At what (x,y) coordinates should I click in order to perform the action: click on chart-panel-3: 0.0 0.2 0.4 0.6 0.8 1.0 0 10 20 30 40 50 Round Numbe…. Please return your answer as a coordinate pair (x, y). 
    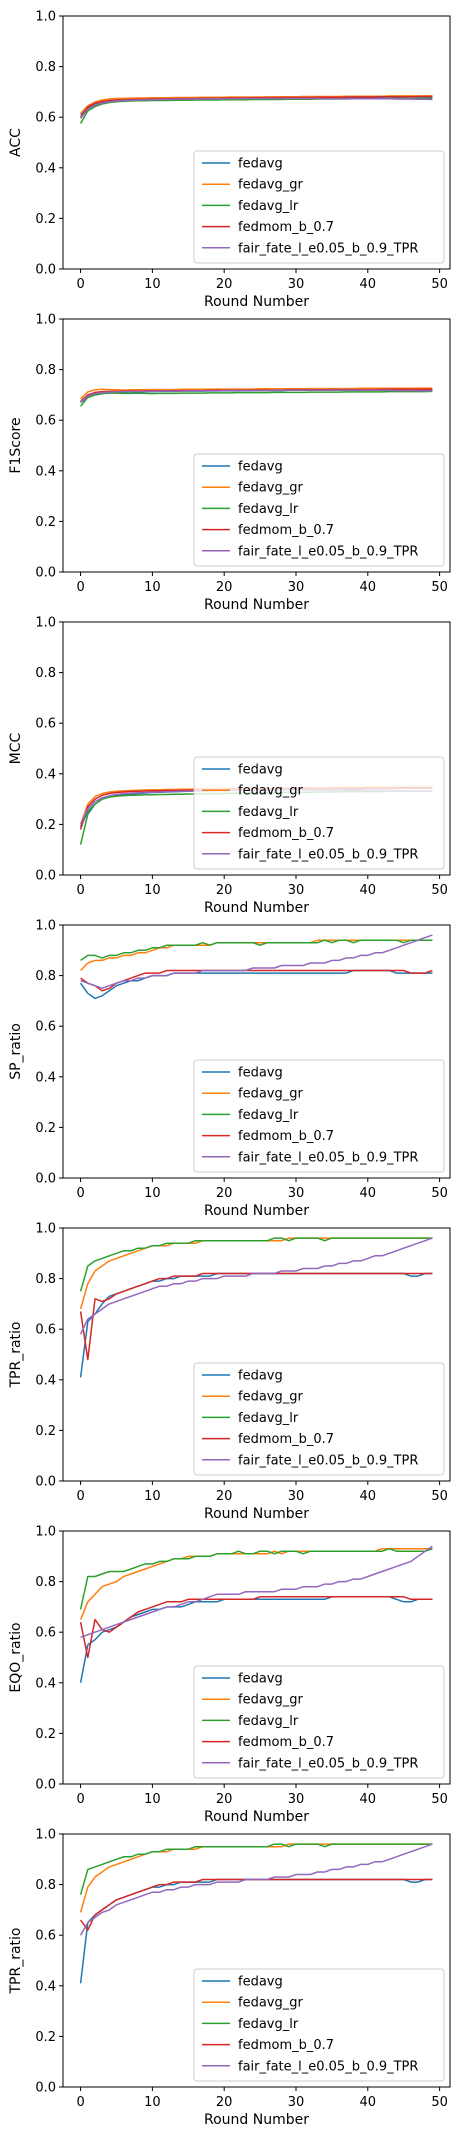
    Looking at the image, I should click on (229, 766).